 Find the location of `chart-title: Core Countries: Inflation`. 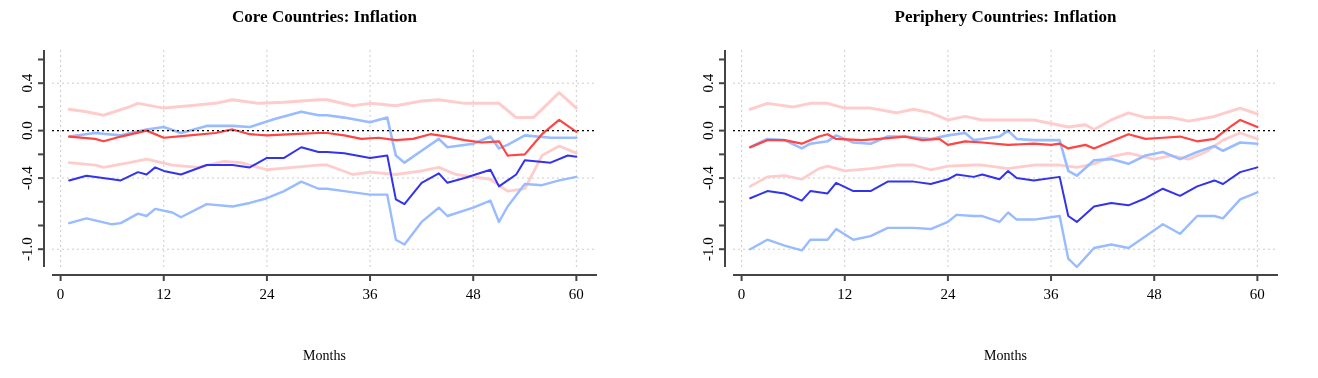

chart-title: Core Countries: Inflation is located at coordinates (325, 16).